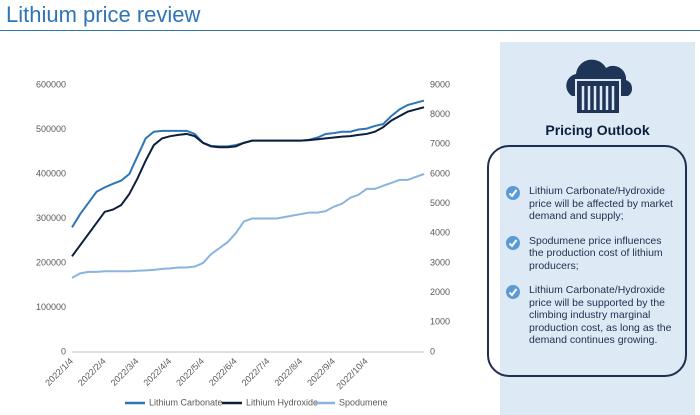 This screenshot has width=700, height=415. Describe the element at coordinates (440, 114) in the screenshot. I see `y2-tick-label: 8000` at that location.